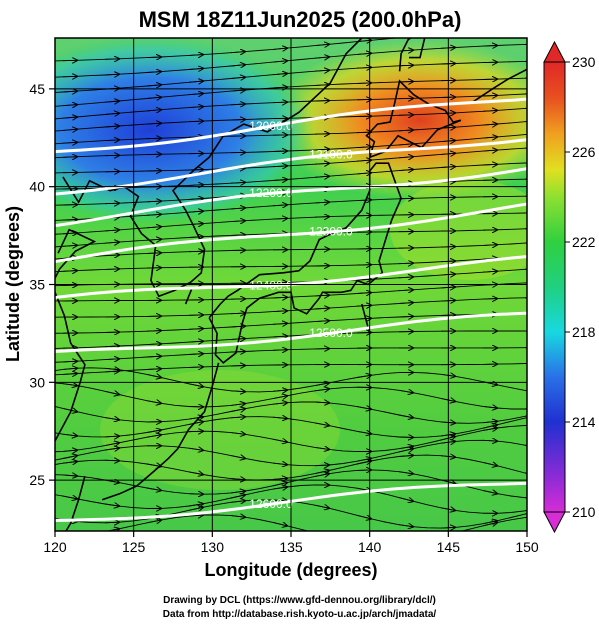 This screenshot has height=625, width=599. What do you see at coordinates (37, 285) in the screenshot?
I see `y-tick-label: 35` at bounding box center [37, 285].